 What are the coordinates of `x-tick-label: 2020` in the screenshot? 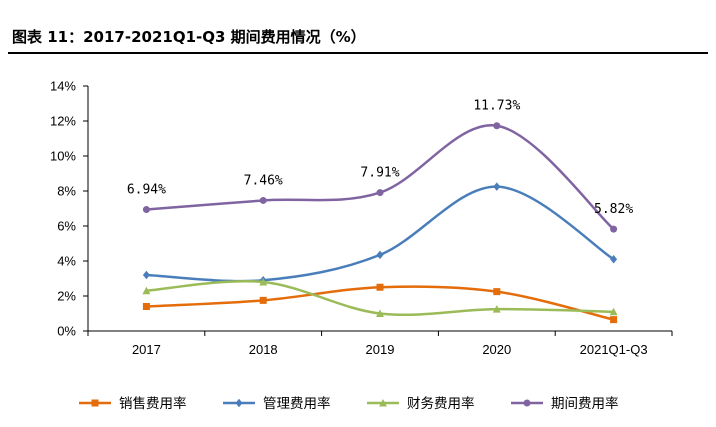 It's located at (496, 349).